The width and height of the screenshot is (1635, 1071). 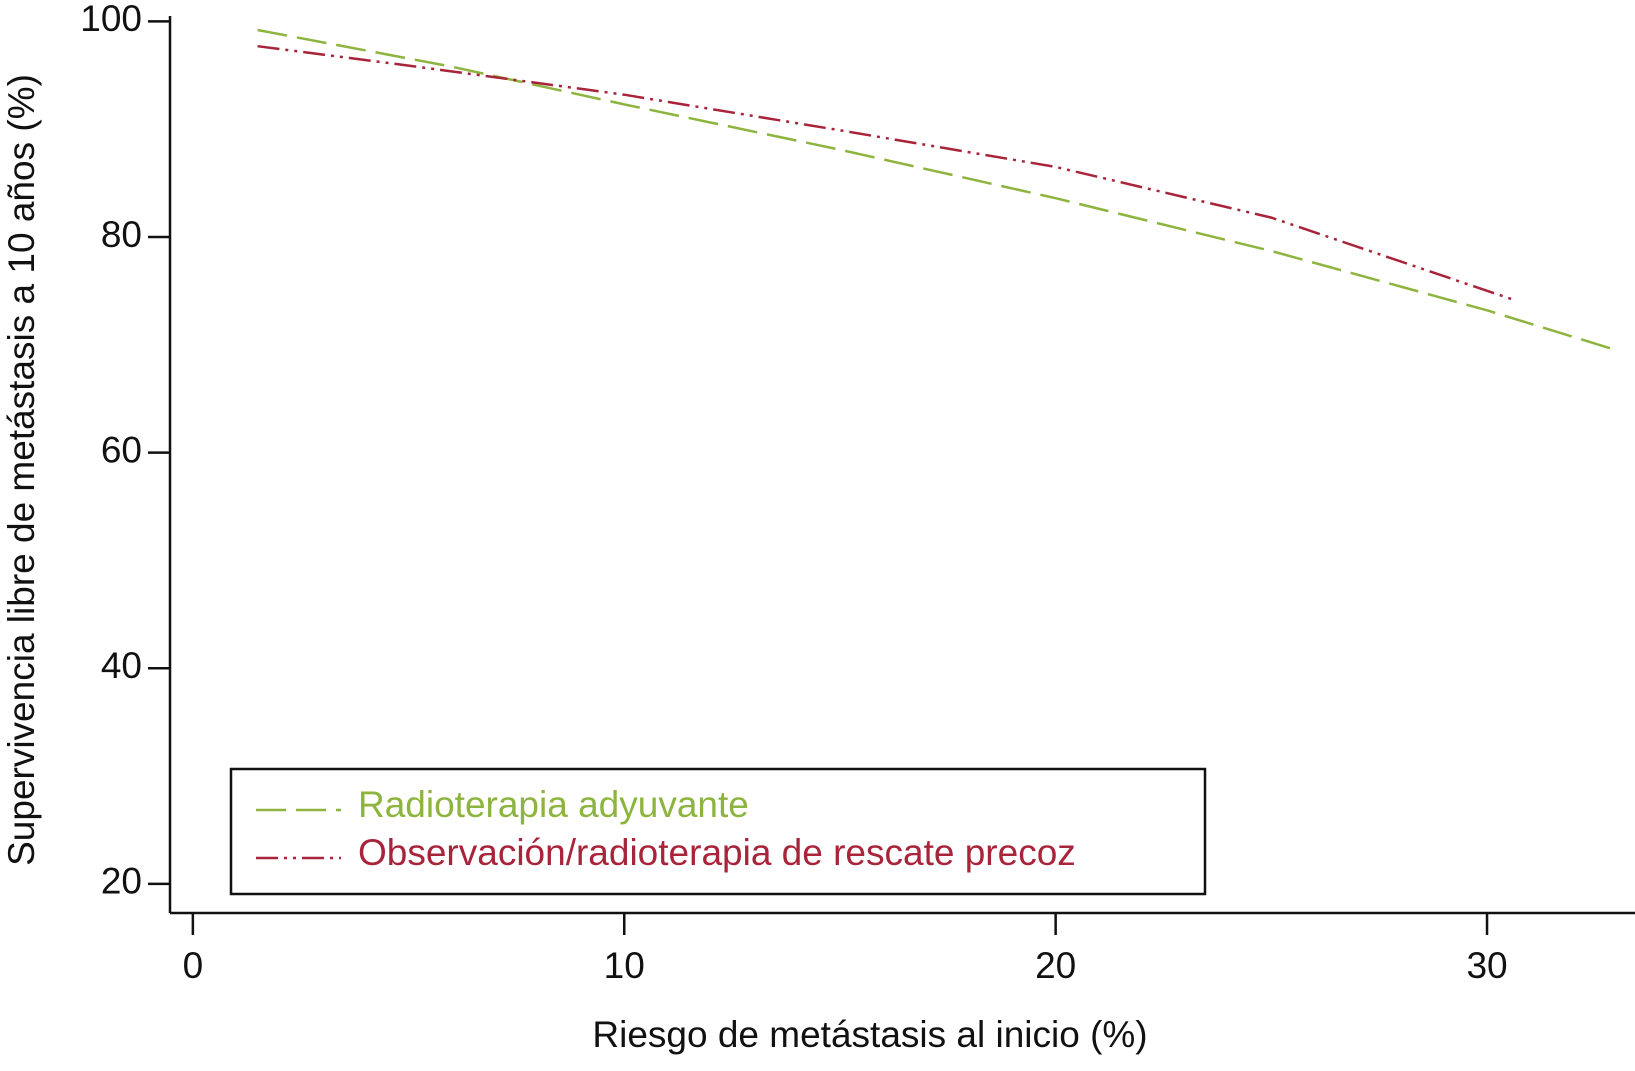 What do you see at coordinates (121, 234) in the screenshot?
I see `y-tick-label: 80` at bounding box center [121, 234].